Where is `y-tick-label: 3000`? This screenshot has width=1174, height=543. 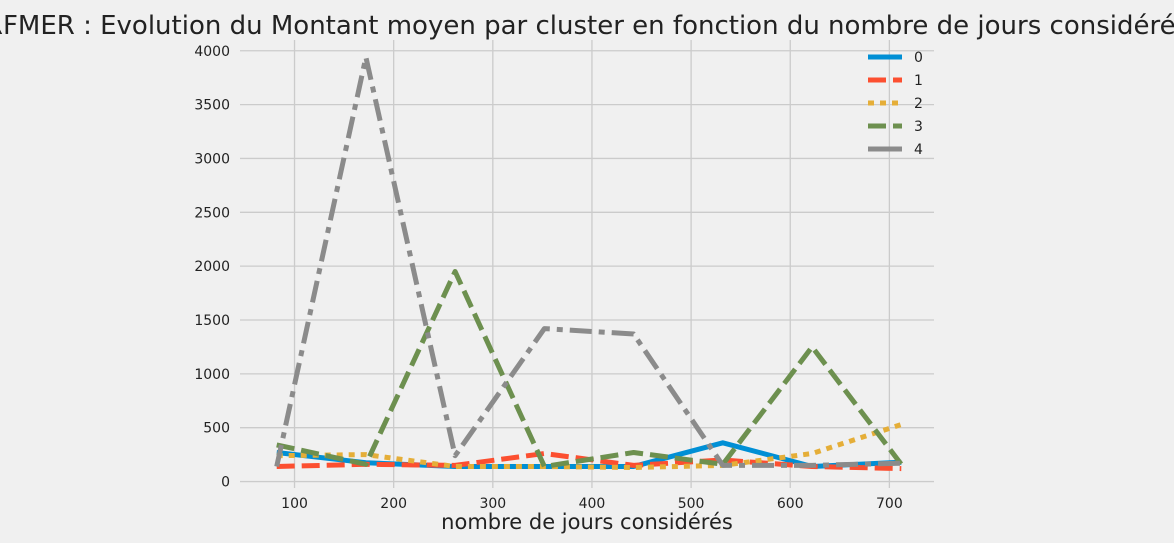
y-tick-label: 3000 is located at coordinates (212, 159).